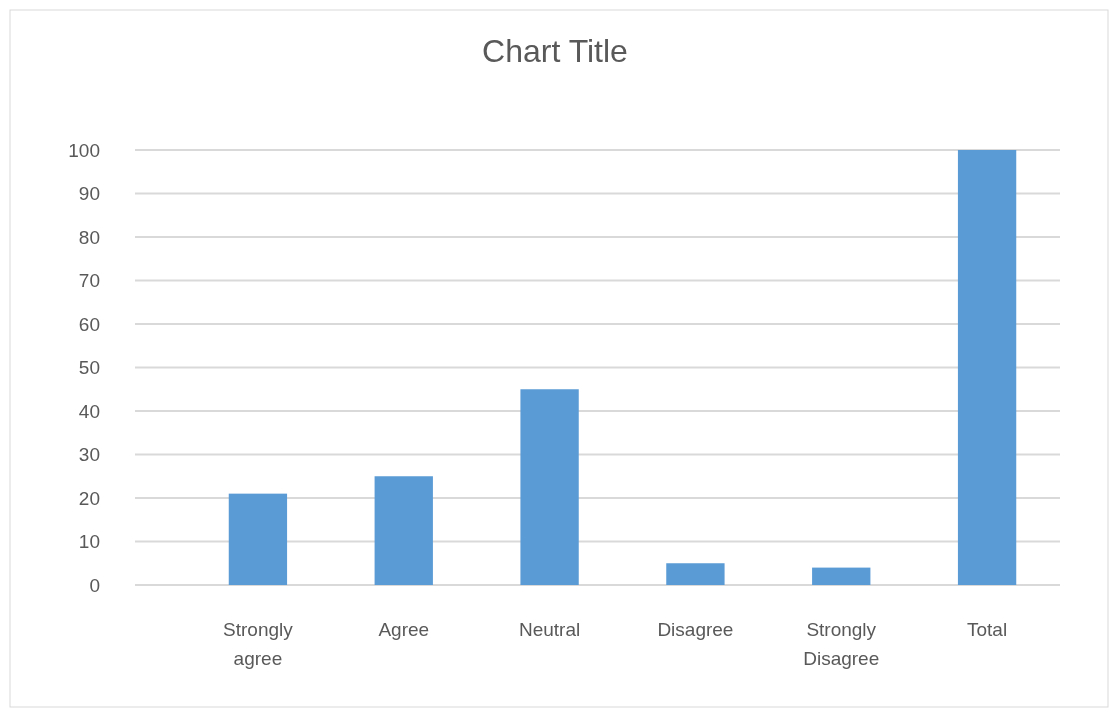  Describe the element at coordinates (549, 629) in the screenshot. I see `x-tick-label: Neutral` at that location.